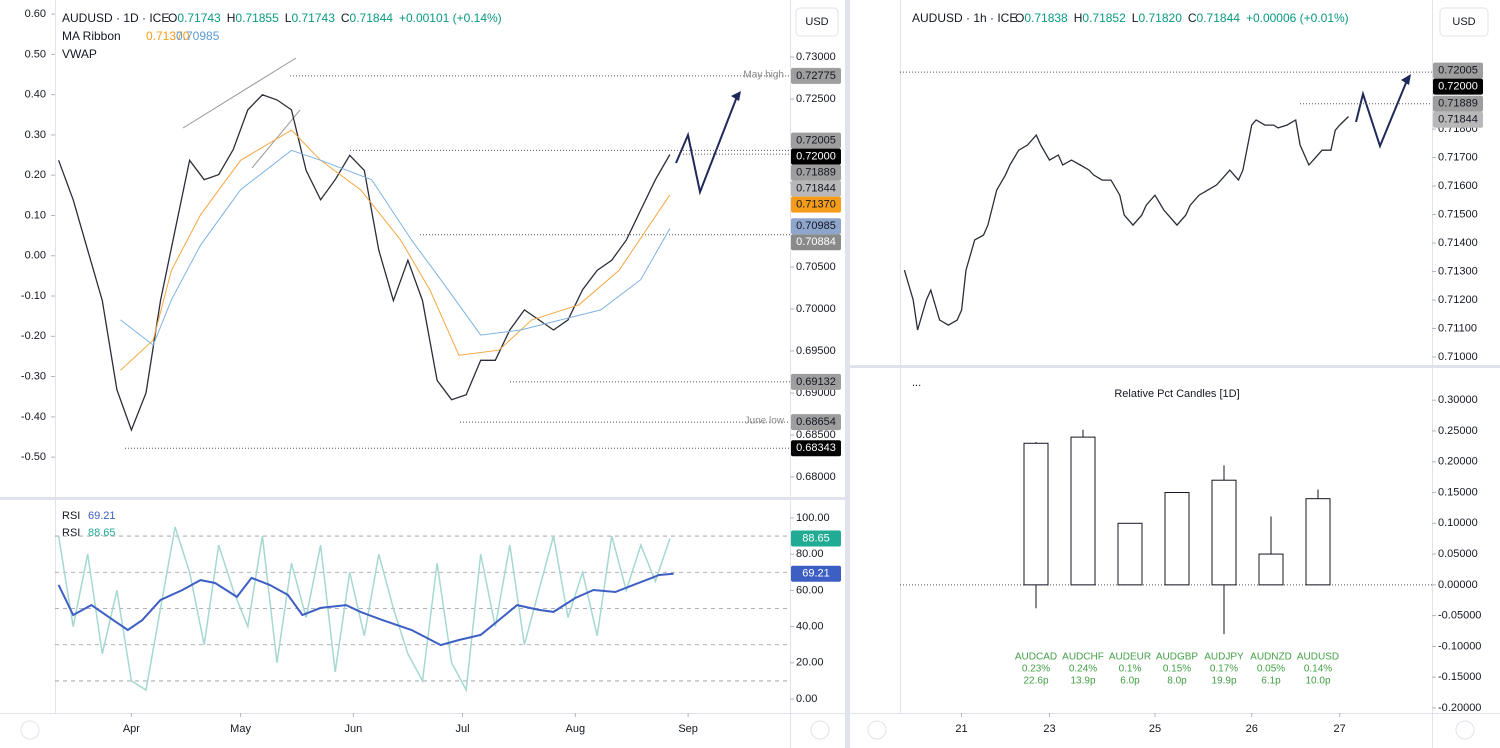  What do you see at coordinates (847, 374) in the screenshot?
I see `panel-gap` at bounding box center [847, 374].